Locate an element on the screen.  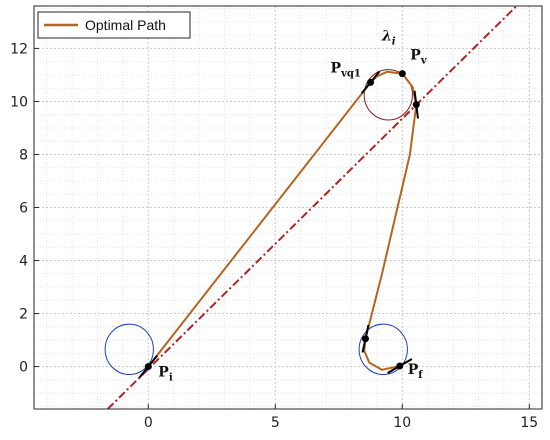
legend: Optimal Path is located at coordinates (114, 25).